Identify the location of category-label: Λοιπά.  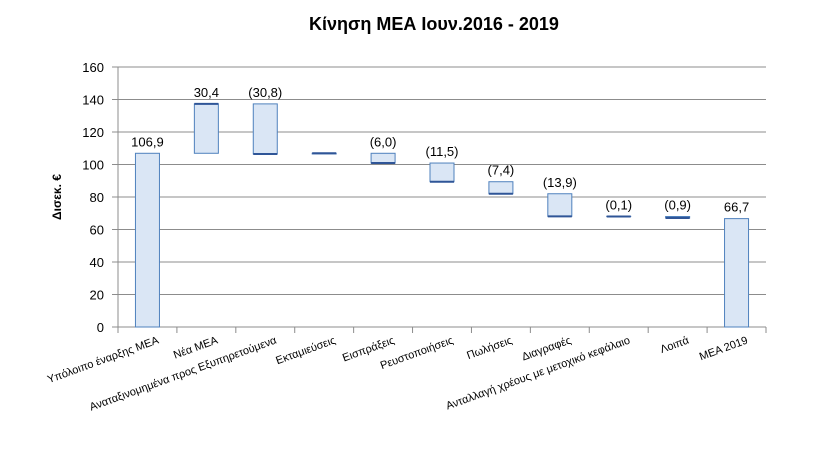
(675, 345).